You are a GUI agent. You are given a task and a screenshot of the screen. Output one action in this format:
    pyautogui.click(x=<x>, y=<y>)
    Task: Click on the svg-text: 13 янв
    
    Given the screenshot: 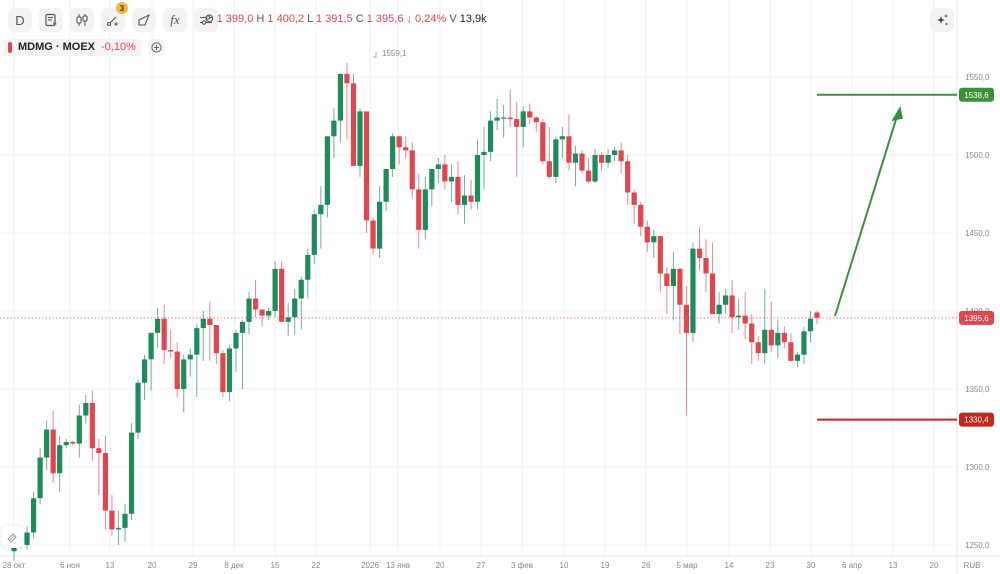 What is the action you would take?
    pyautogui.click(x=398, y=565)
    